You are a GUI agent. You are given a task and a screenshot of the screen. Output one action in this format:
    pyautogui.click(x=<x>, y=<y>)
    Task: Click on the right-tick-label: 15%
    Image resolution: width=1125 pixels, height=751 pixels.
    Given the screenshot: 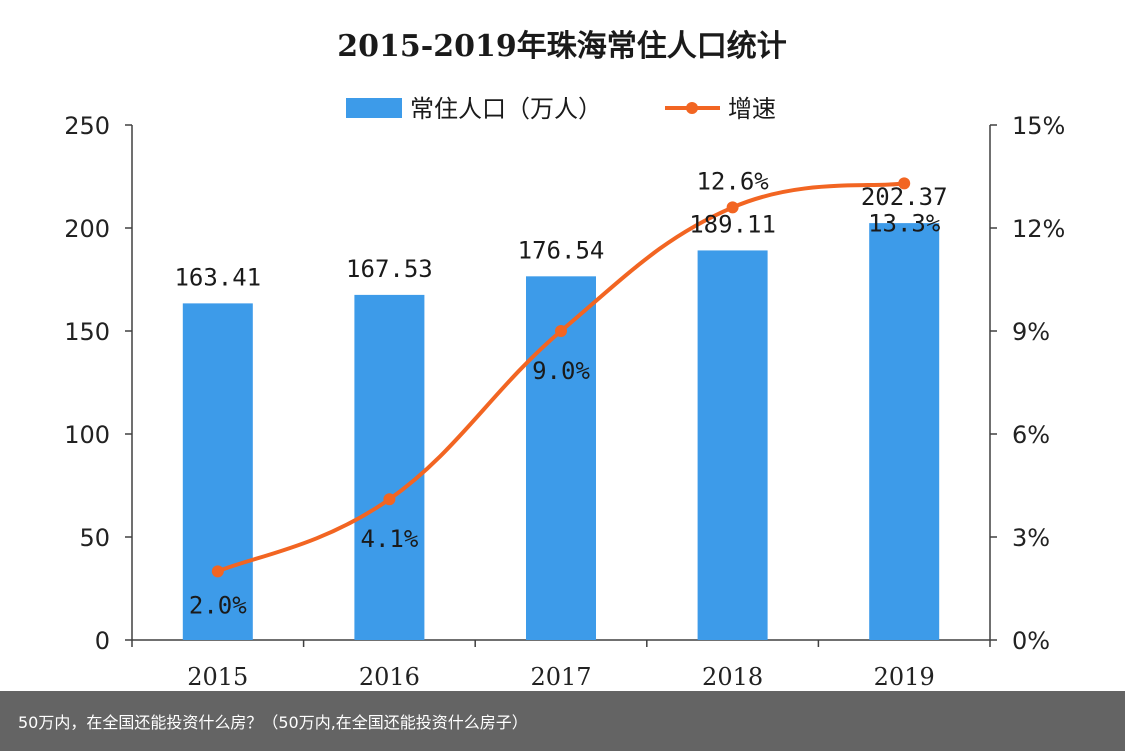 What is the action you would take?
    pyautogui.click(x=1038, y=126)
    